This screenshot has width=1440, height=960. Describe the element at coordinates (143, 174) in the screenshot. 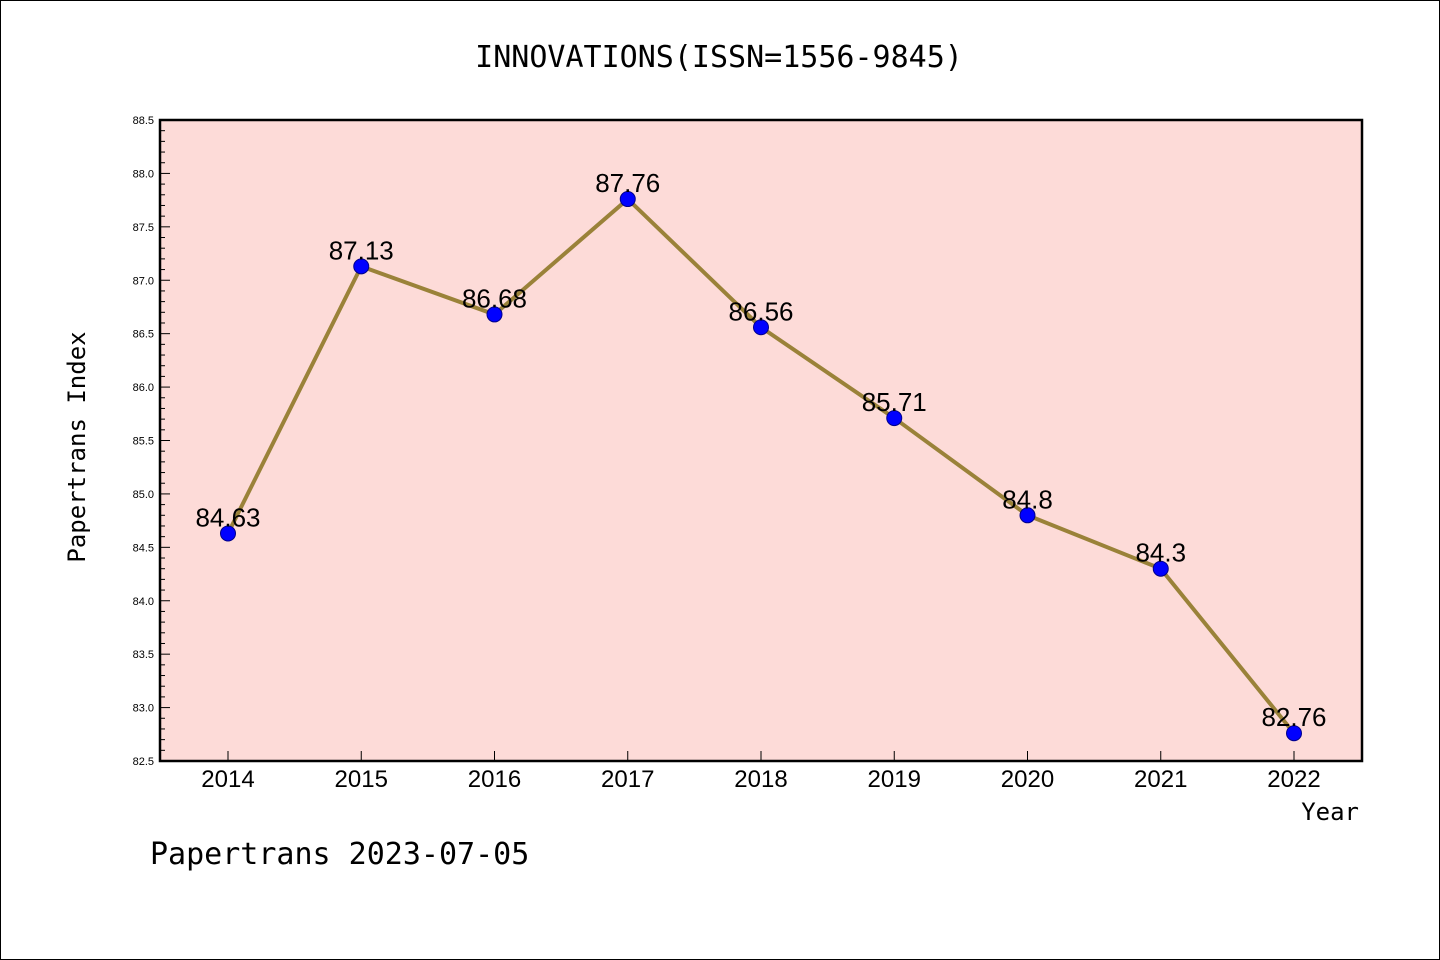

I see `y-tick-label: 88.0` at that location.